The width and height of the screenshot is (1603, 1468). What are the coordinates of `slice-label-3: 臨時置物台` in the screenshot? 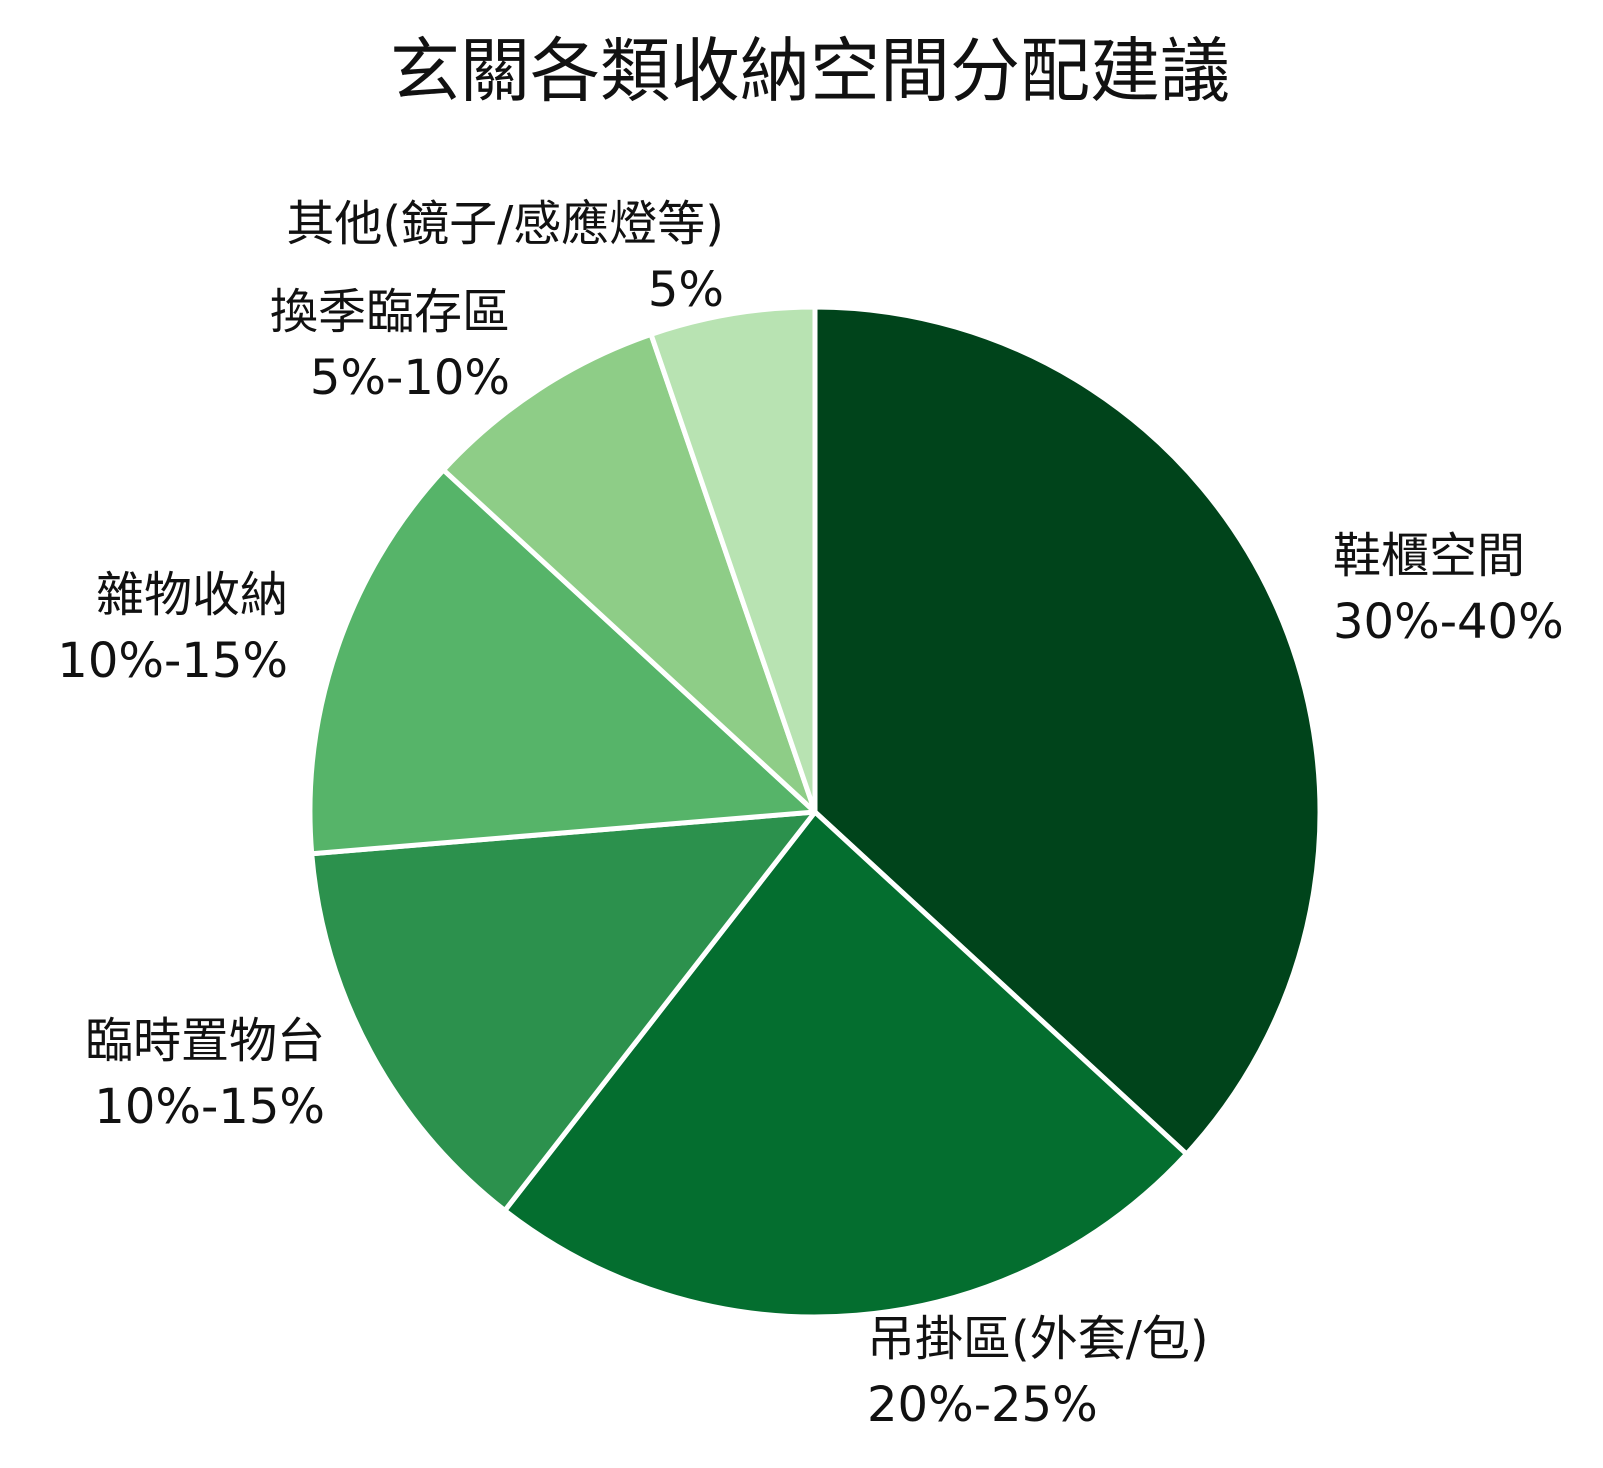 It's located at (205, 1041).